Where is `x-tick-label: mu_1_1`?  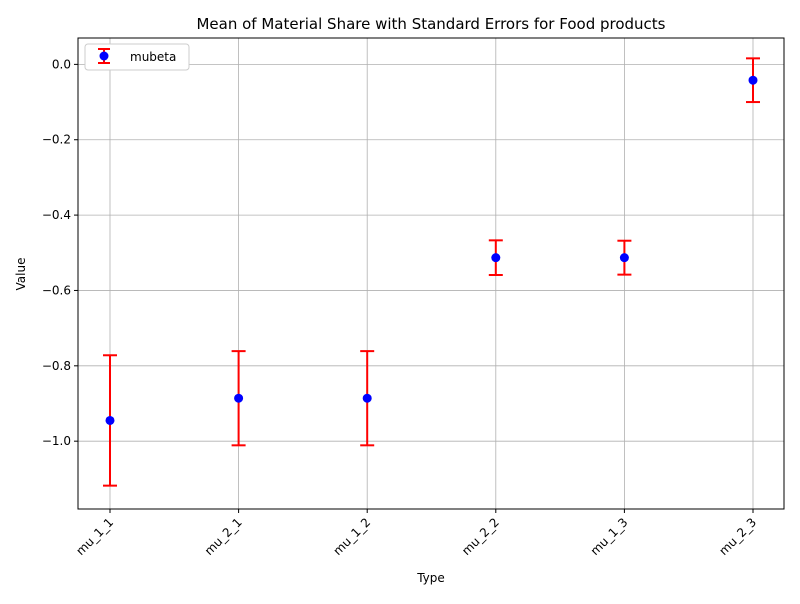
x-tick-label: mu_1_1 is located at coordinates (94, 536).